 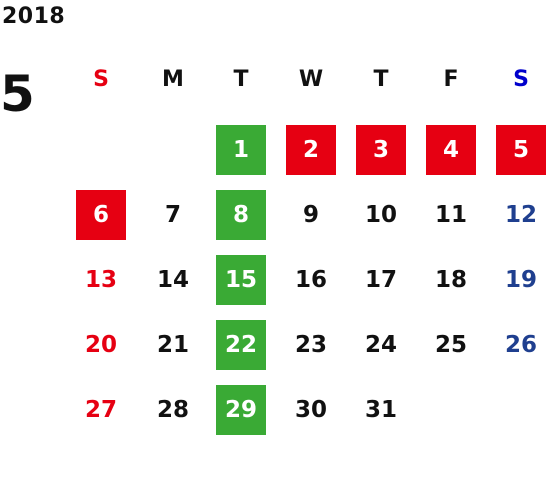 I want to click on calendar-day-29: 29, so click(x=241, y=410).